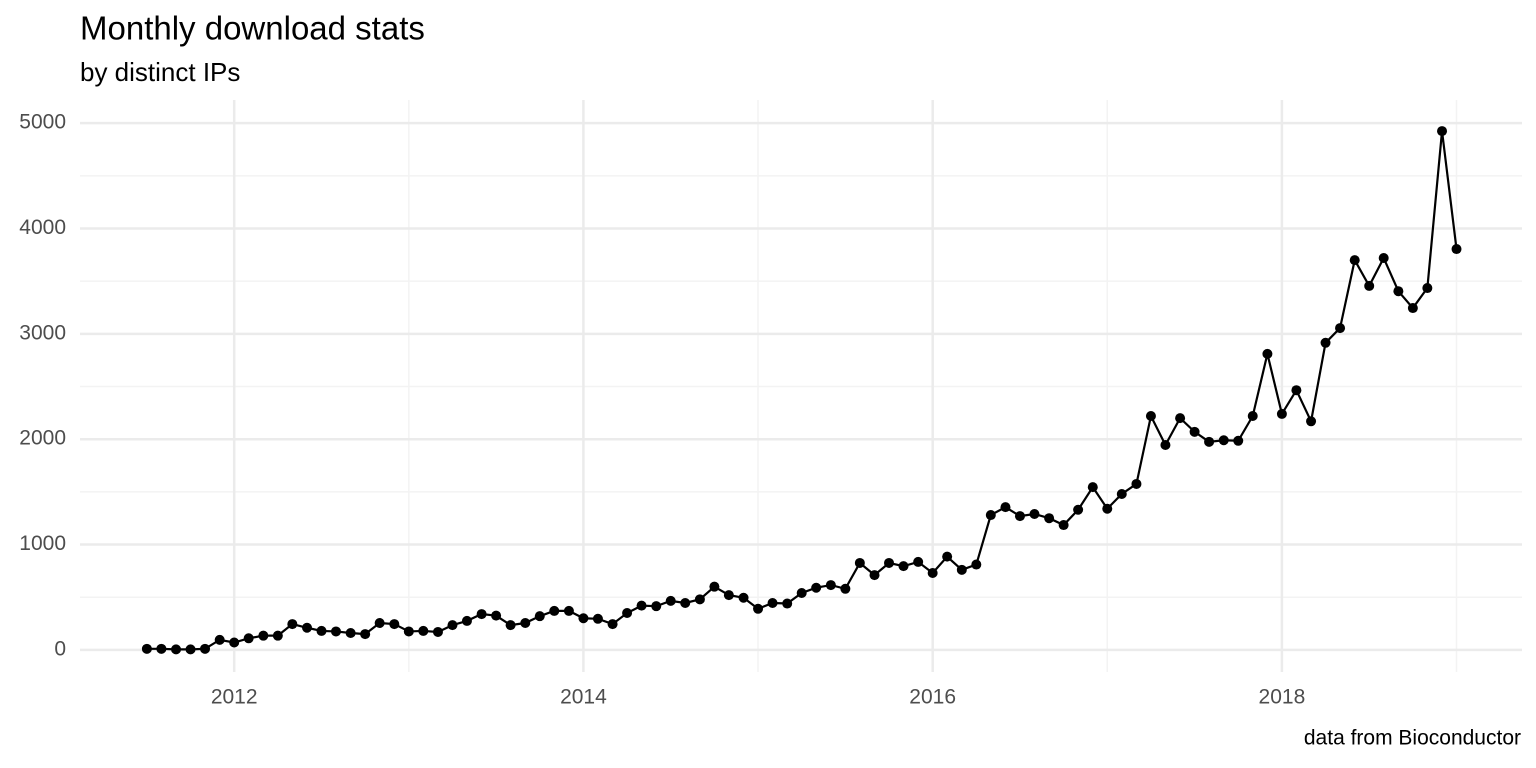 The image size is (1536, 768). Describe the element at coordinates (1282, 697) in the screenshot. I see `x-tick-label: 2018` at that location.